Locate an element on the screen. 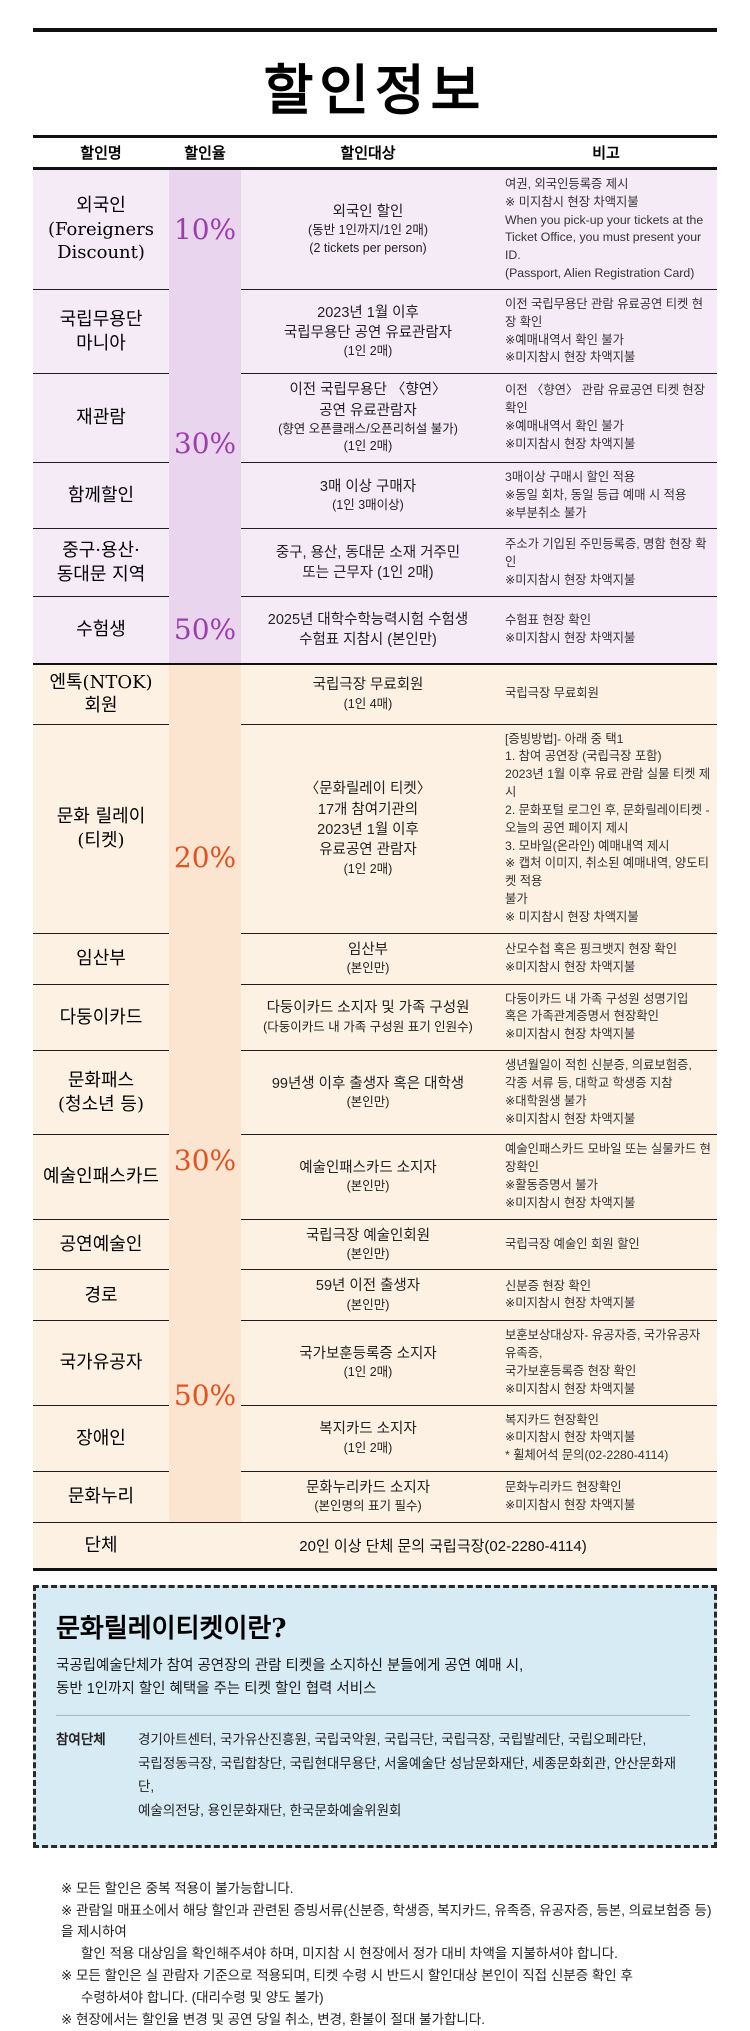 The image size is (750, 2031). discount-name-cell: 문화 릴레이 (티켓) is located at coordinates (101, 829).